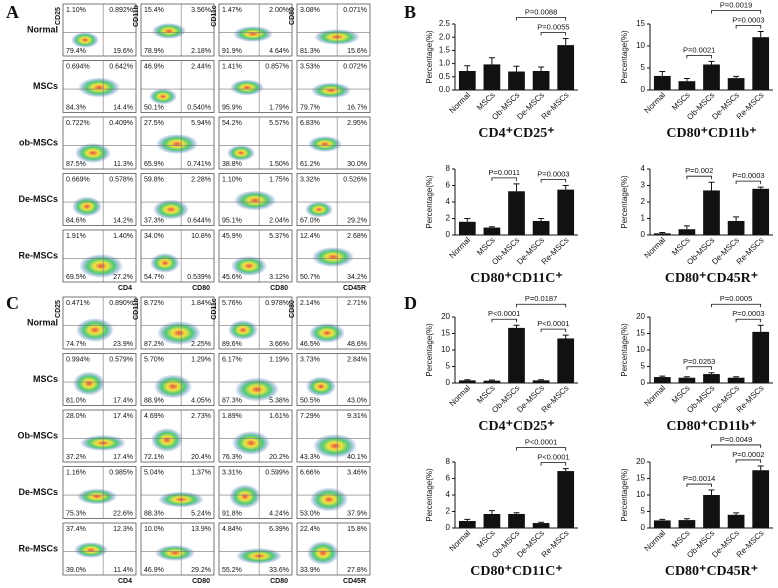  I want to click on quadrant-value: 5.57%, so click(279, 123).